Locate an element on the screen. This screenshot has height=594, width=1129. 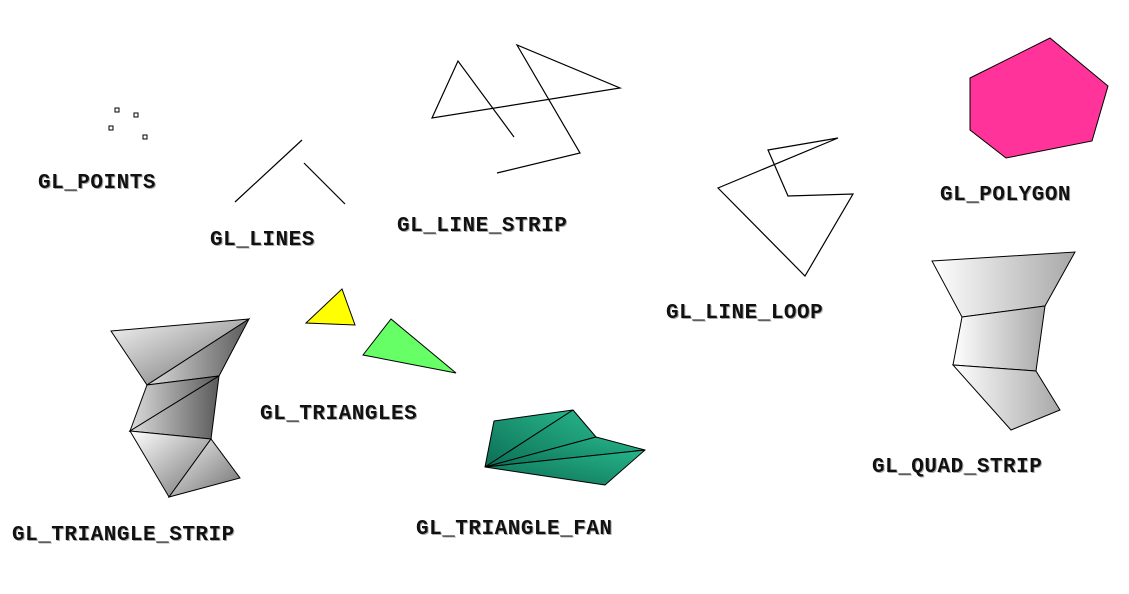
quad-strip-shape is located at coordinates (1003, 341).